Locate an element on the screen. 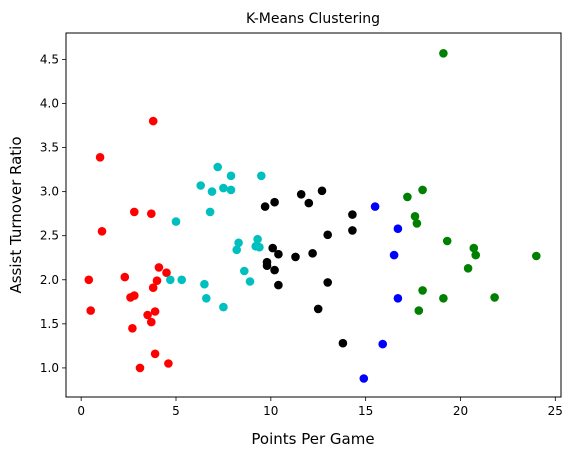 The width and height of the screenshot is (575, 464). y-tick-label-3: 2.5 is located at coordinates (49, 236).